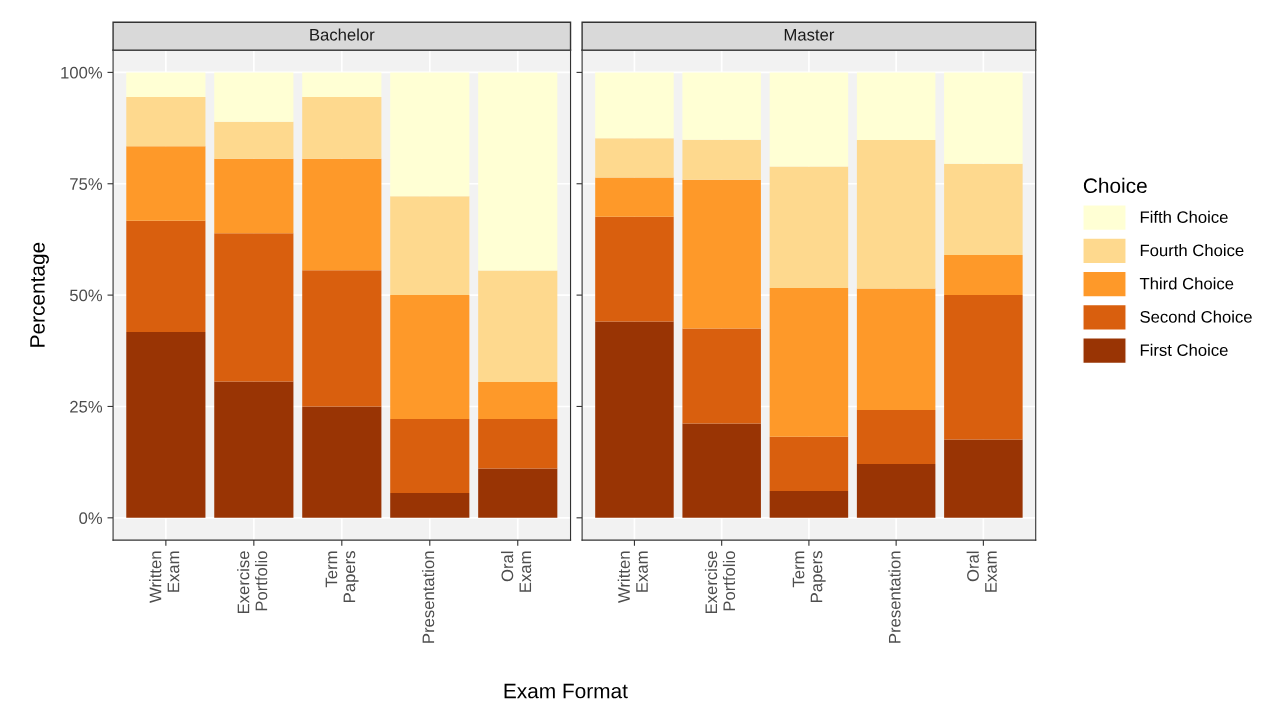 This screenshot has height=706, width=1285. Describe the element at coordinates (91, 518) in the screenshot. I see `y-tick-label: 0%` at that location.